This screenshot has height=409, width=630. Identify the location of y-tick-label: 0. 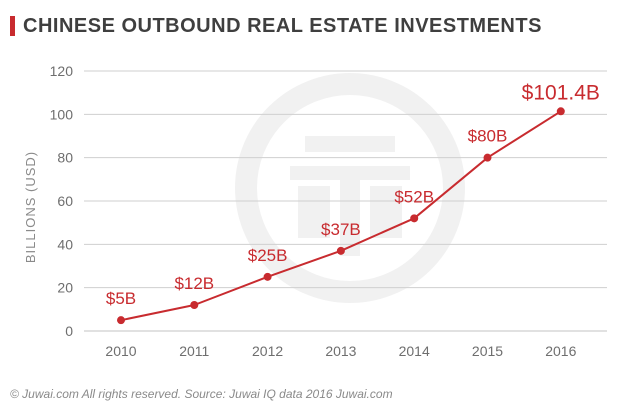
(69, 331).